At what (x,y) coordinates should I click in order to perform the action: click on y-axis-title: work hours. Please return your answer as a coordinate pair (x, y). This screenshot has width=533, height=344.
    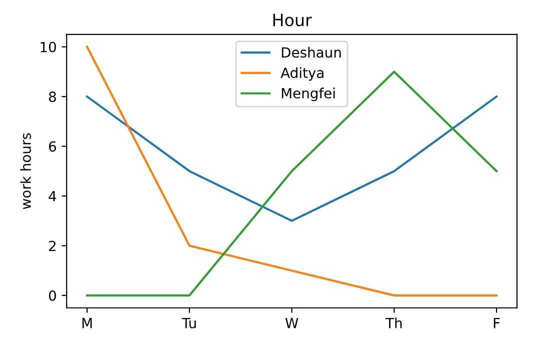
    Looking at the image, I should click on (25, 171).